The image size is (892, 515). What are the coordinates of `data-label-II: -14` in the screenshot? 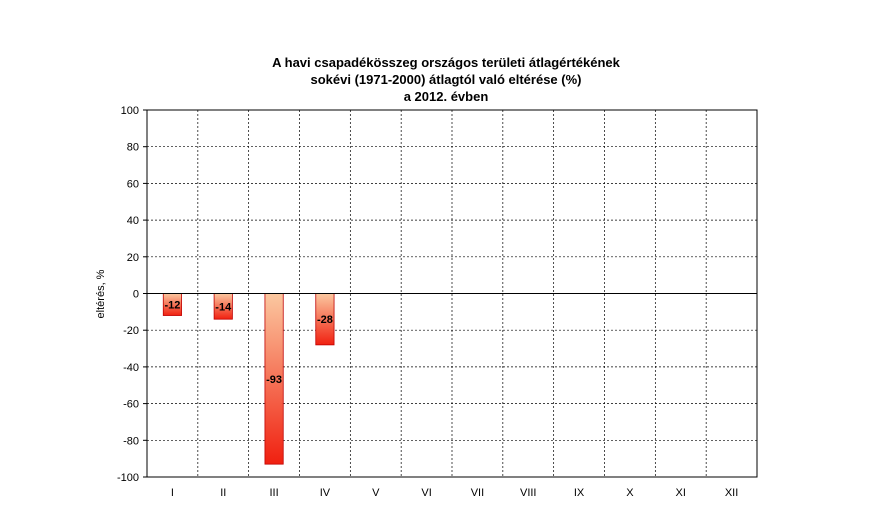 It's located at (223, 307).